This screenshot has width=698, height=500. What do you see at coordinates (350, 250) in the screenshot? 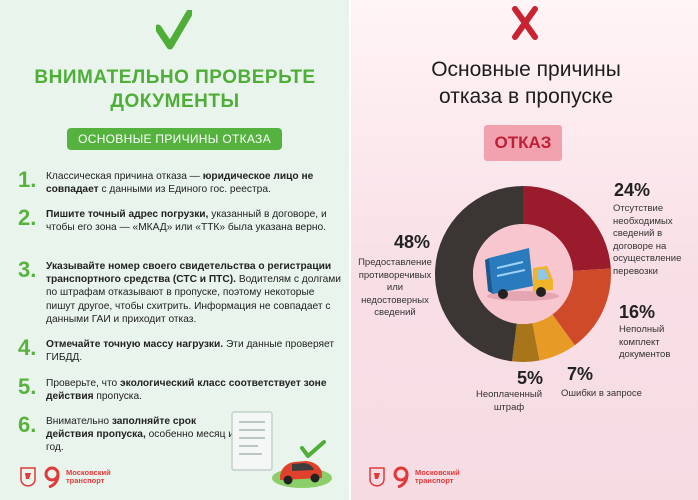
I see `divider` at bounding box center [350, 250].